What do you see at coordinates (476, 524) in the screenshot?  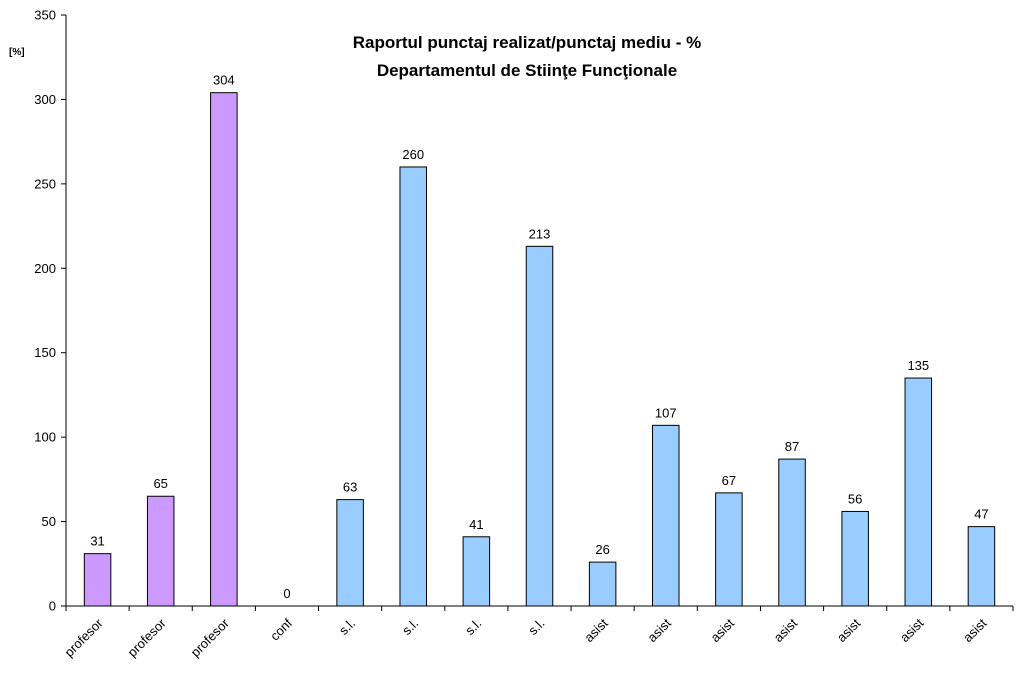 I see `data-label: 41` at bounding box center [476, 524].